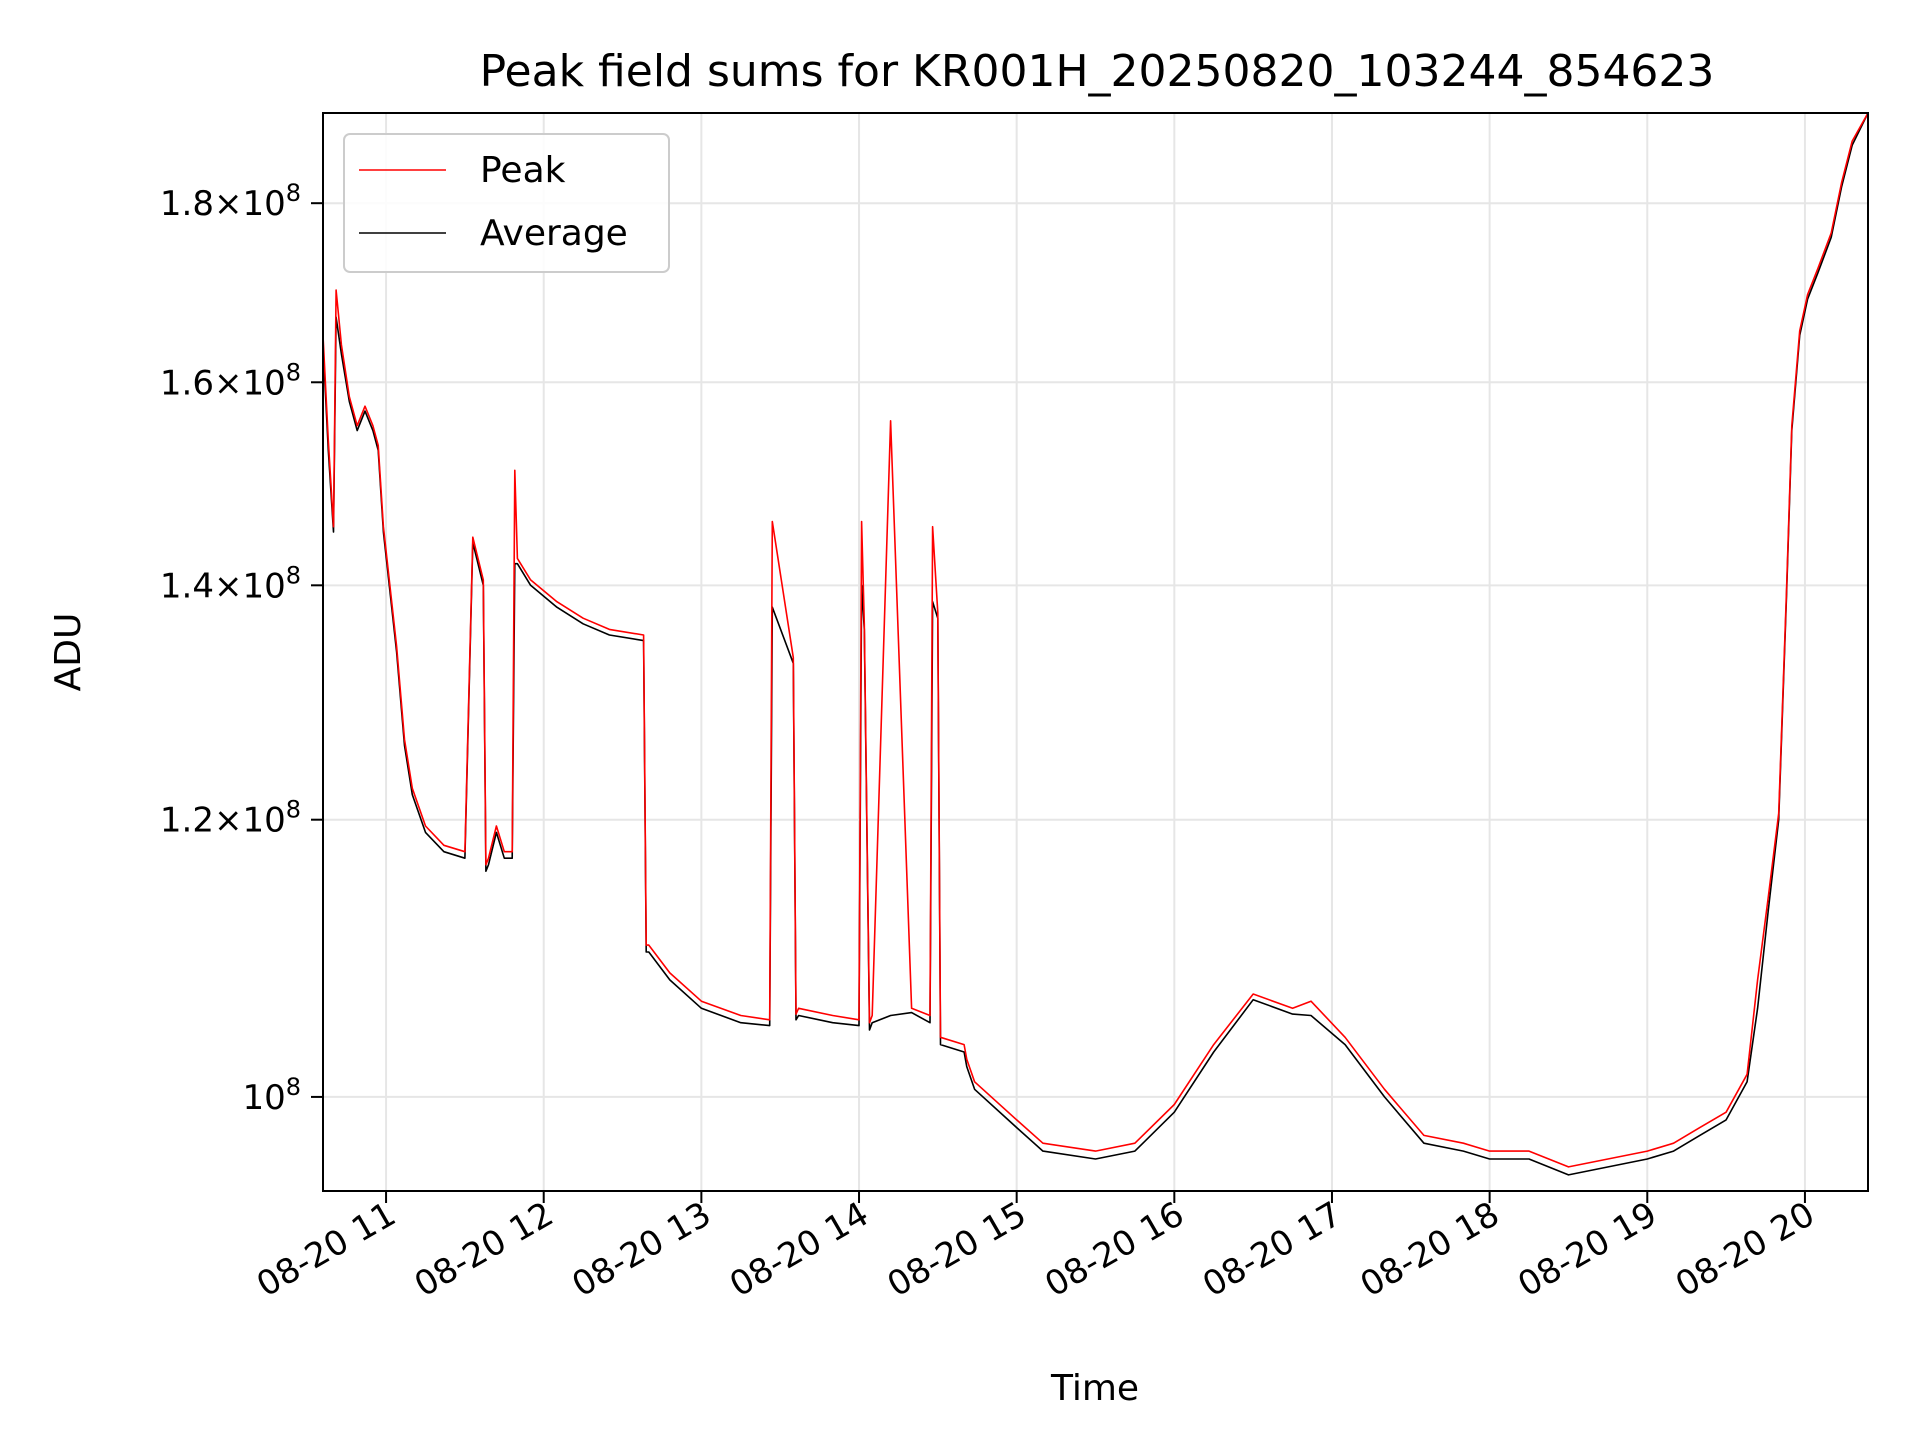 This screenshot has height=1440, width=1920. I want to click on y-axis-label: ADU, so click(68, 652).